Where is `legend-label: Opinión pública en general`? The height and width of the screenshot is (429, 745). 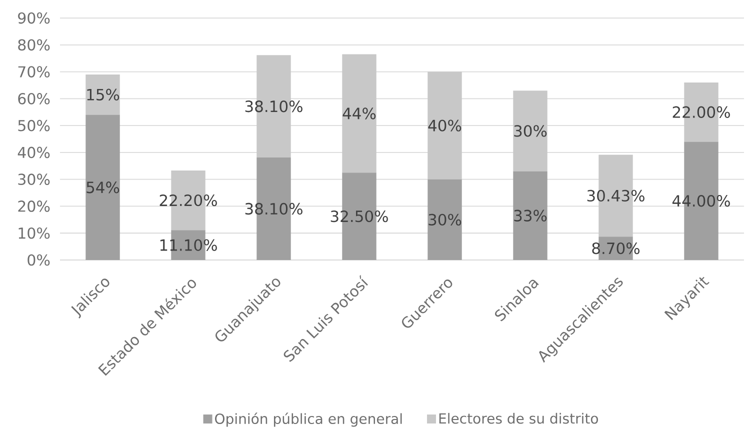
legend-label: Opinión pública en general is located at coordinates (308, 419).